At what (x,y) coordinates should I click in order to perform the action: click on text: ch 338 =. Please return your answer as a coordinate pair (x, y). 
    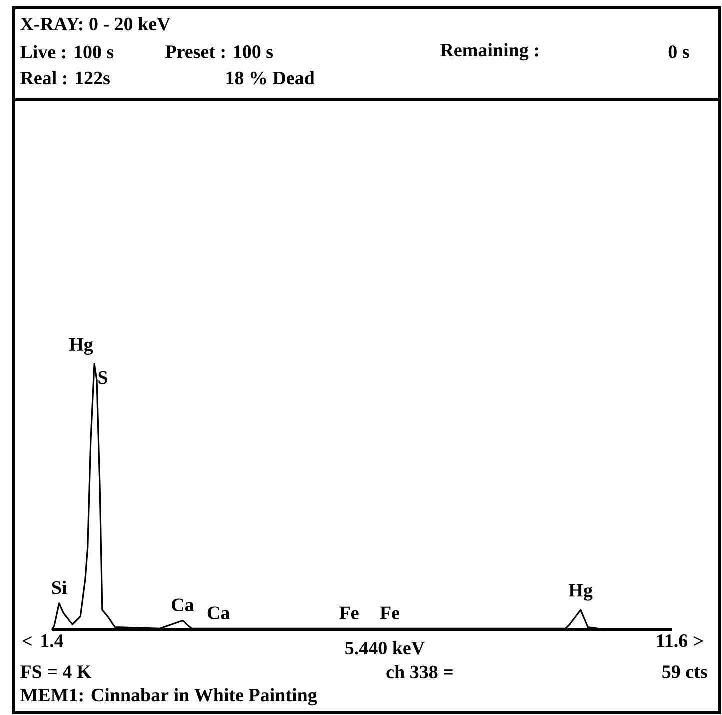
    Looking at the image, I should click on (419, 672).